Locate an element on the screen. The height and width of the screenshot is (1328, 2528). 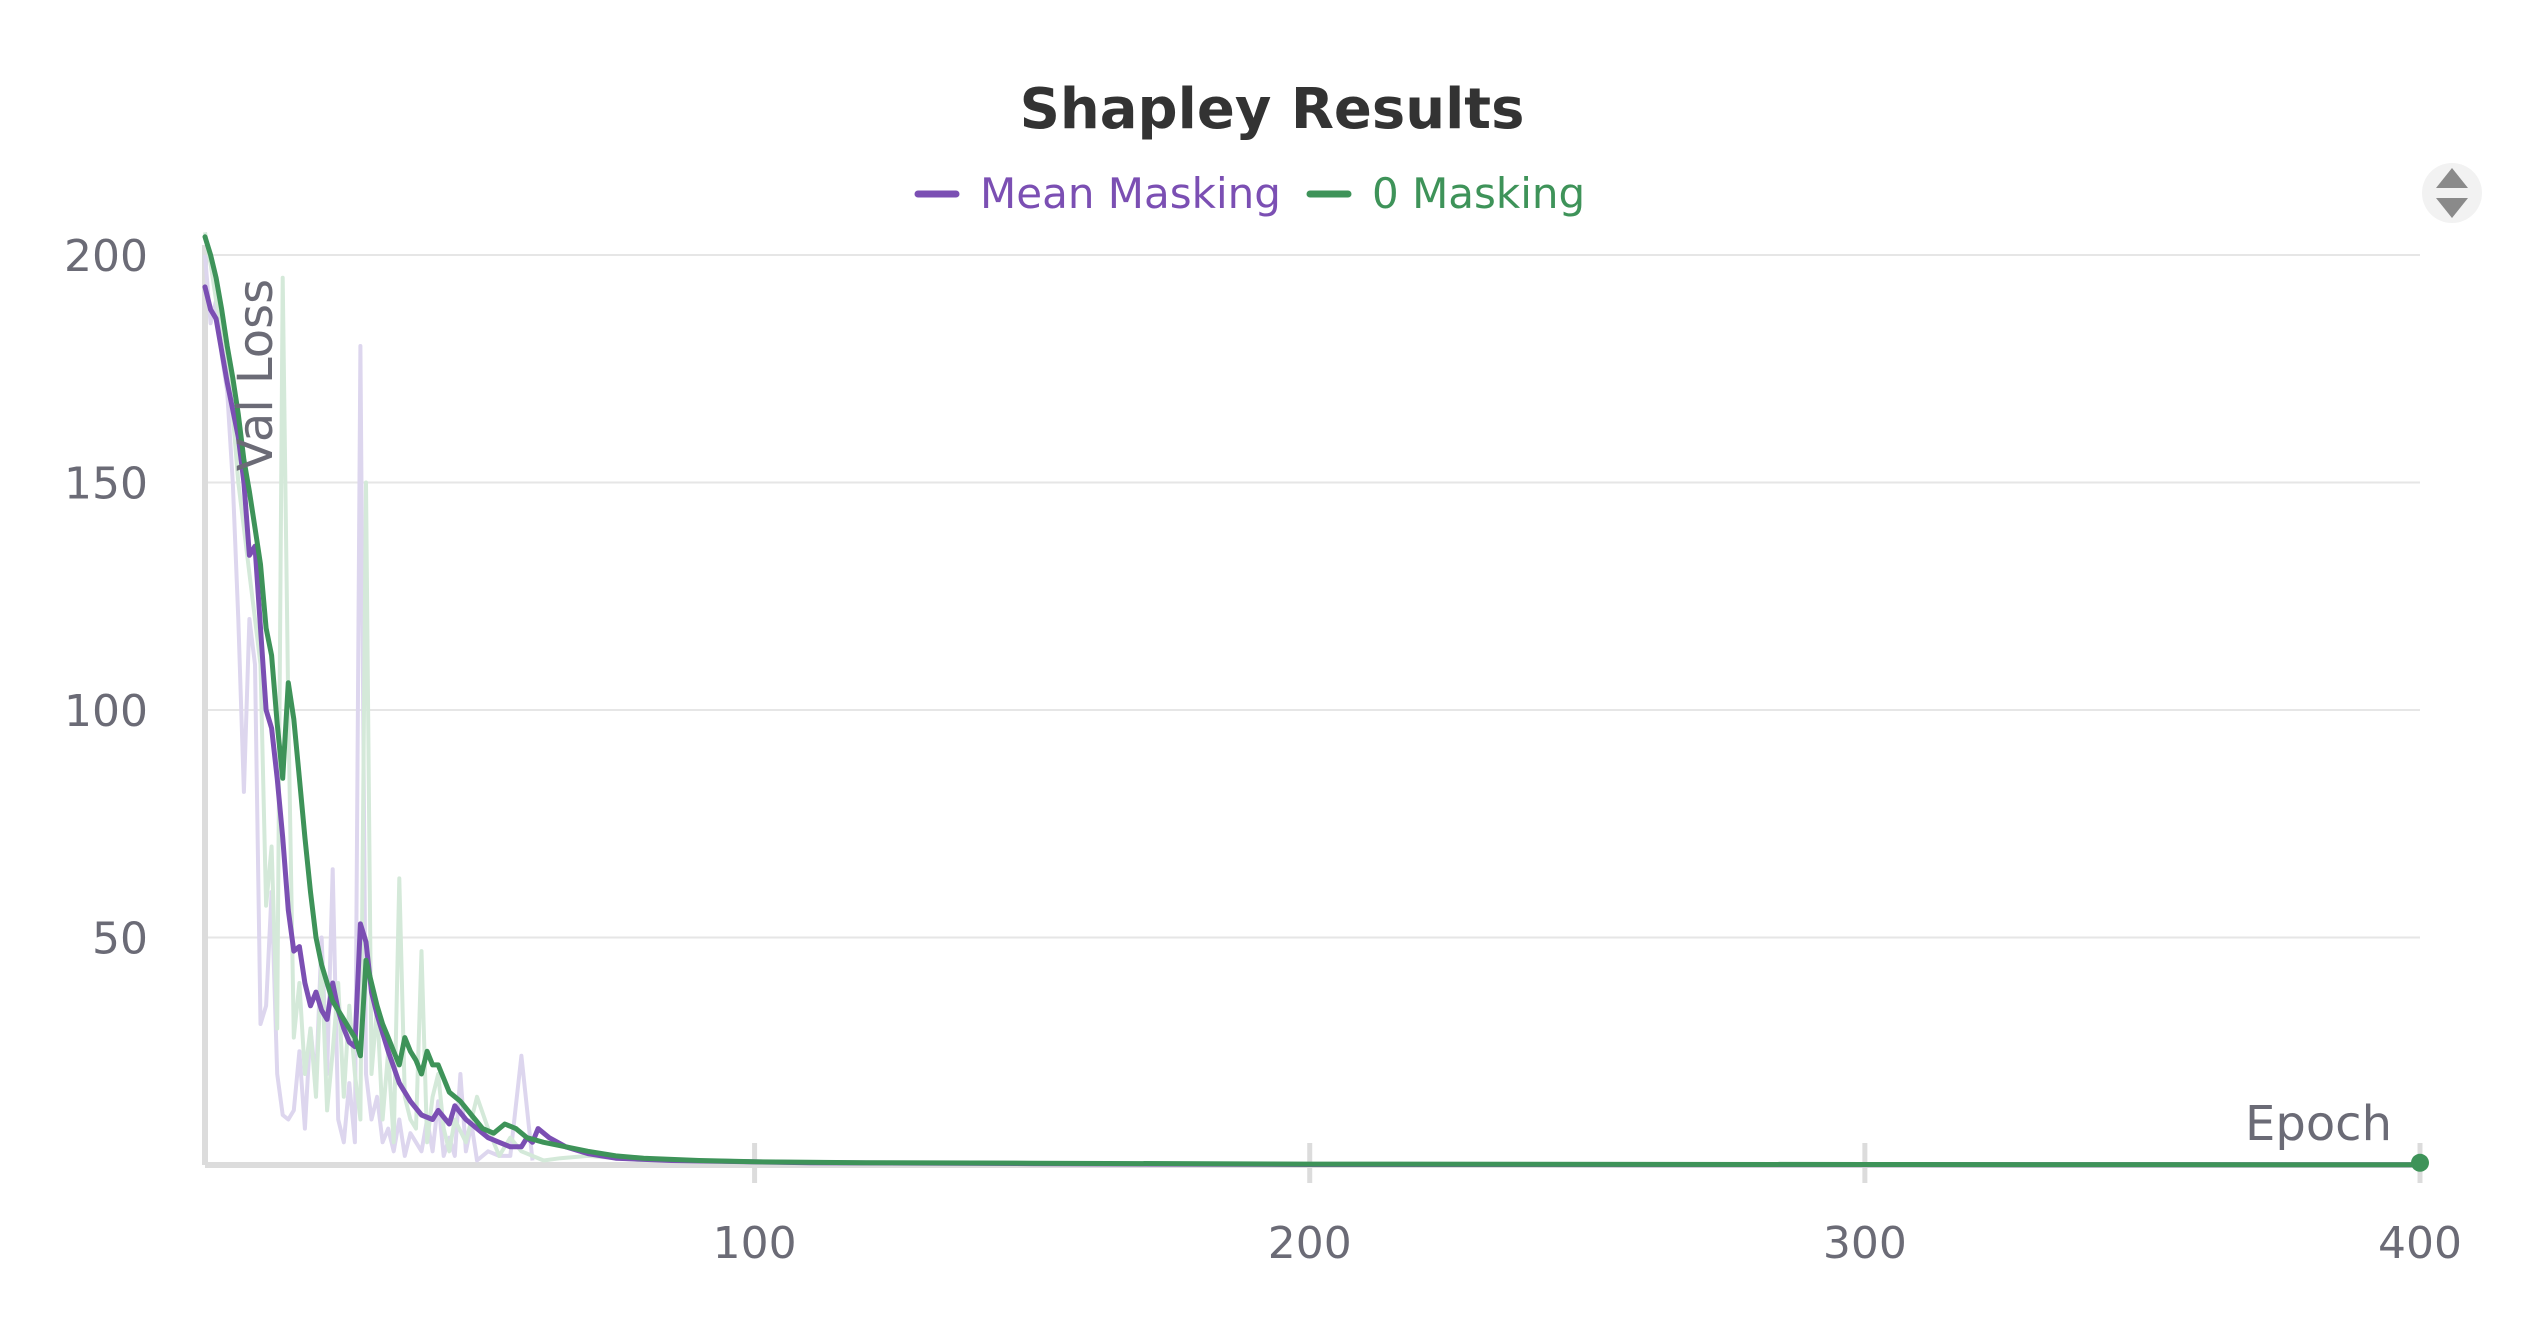
y-axis: 50 100 150 200 is located at coordinates (136, 698).